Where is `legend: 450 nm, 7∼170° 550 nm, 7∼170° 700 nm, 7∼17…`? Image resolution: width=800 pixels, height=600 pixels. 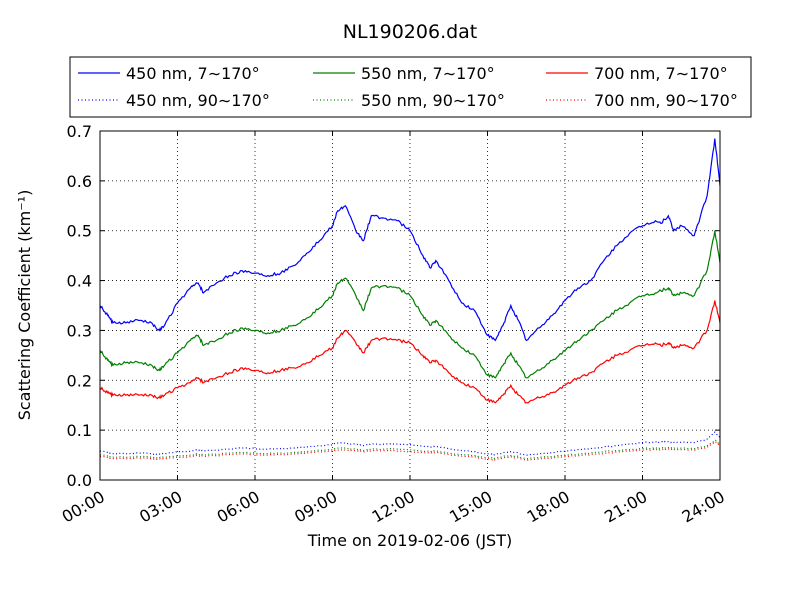
legend: 450 nm, 7∼170° 550 nm, 7∼170° 700 nm, 7∼17… is located at coordinates (410, 87).